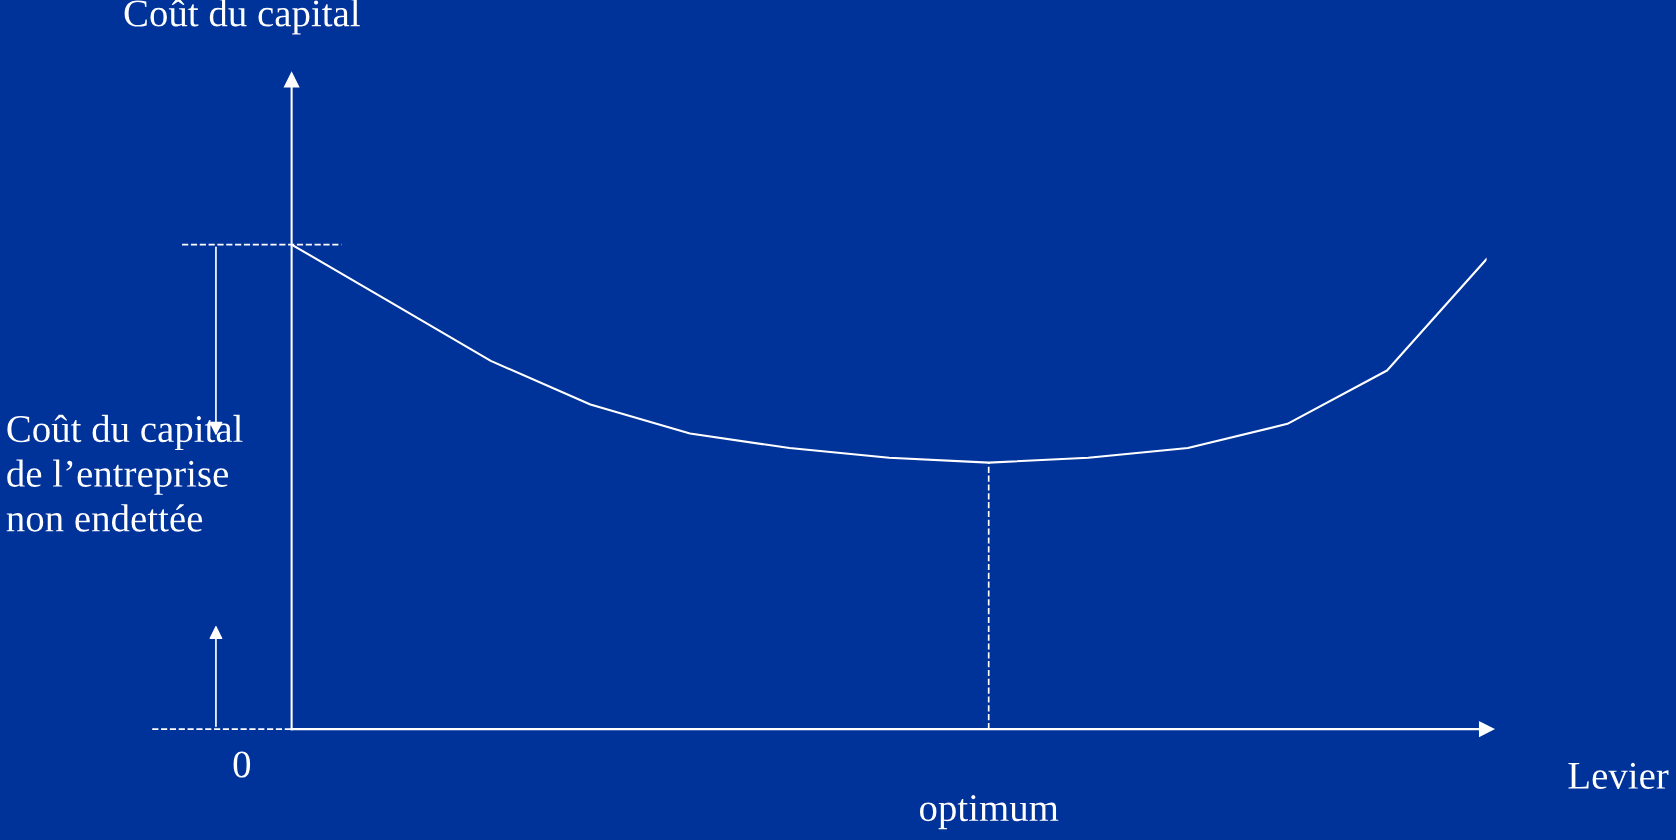  What do you see at coordinates (124, 473) in the screenshot?
I see `text: Coût du capital de l’entreprise non endettée` at bounding box center [124, 473].